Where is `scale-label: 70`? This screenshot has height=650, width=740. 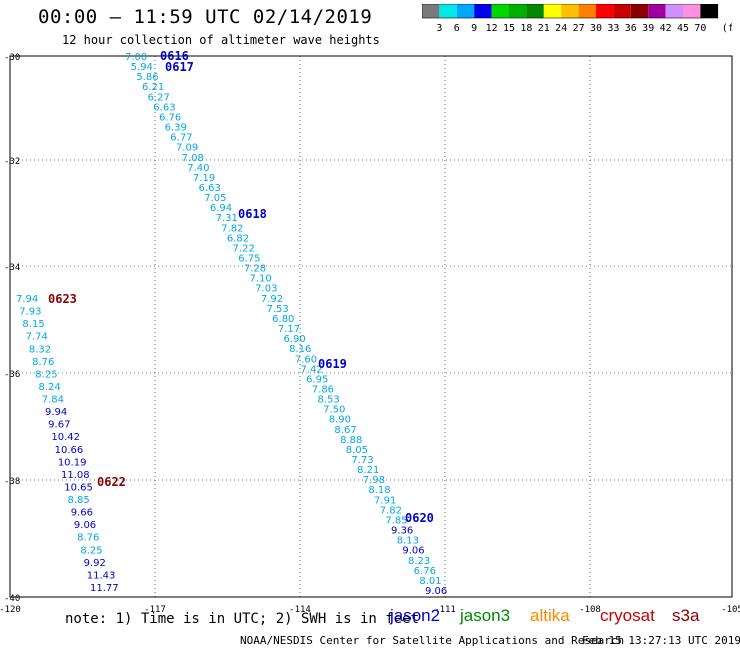 scale-label: 70 is located at coordinates (700, 28).